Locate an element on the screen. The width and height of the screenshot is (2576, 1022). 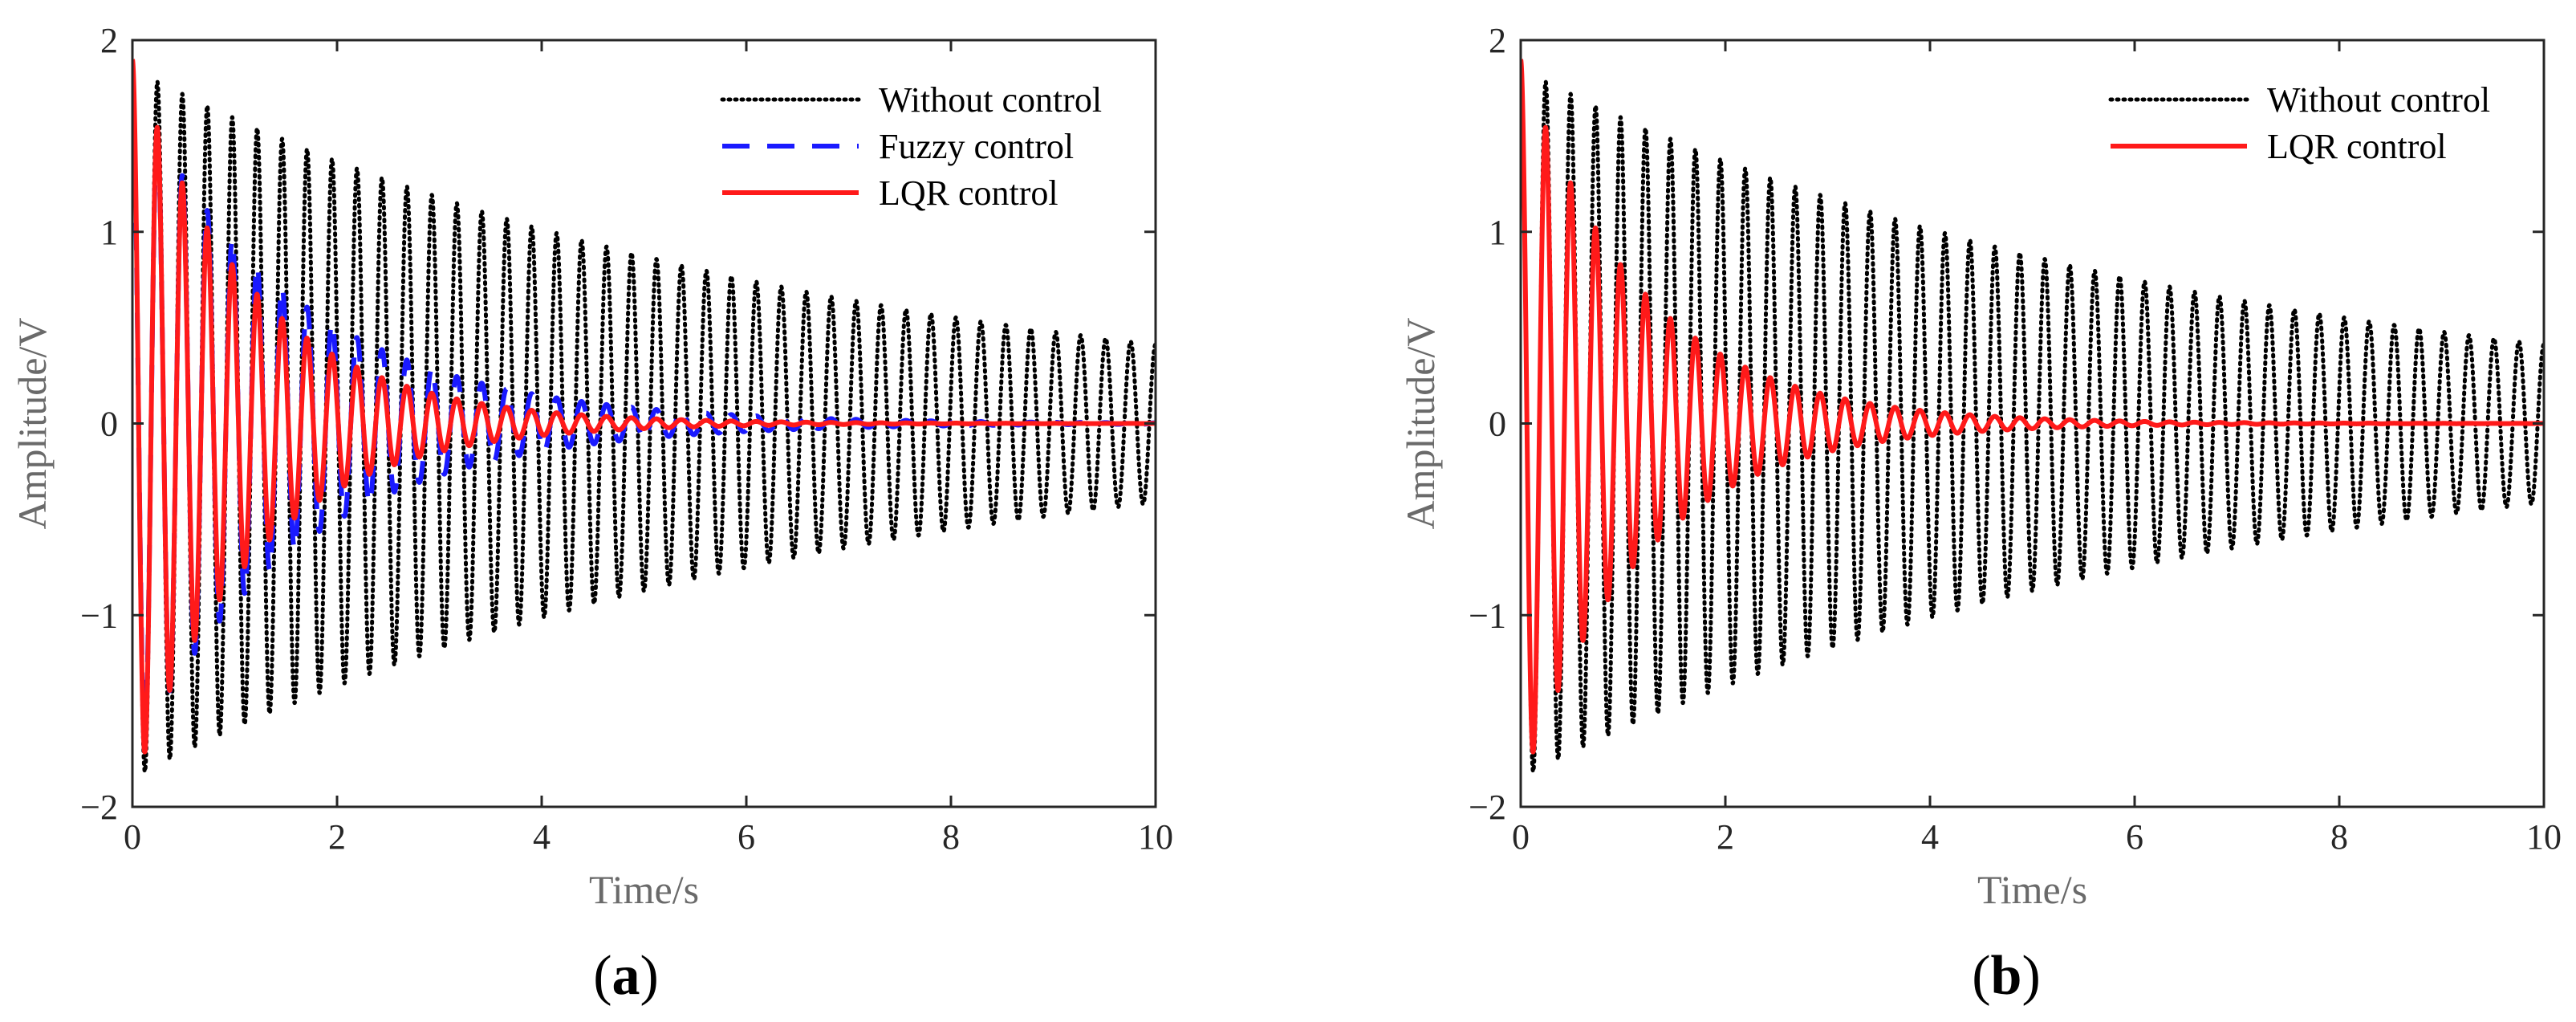
panel-label: (a) is located at coordinates (626, 976).